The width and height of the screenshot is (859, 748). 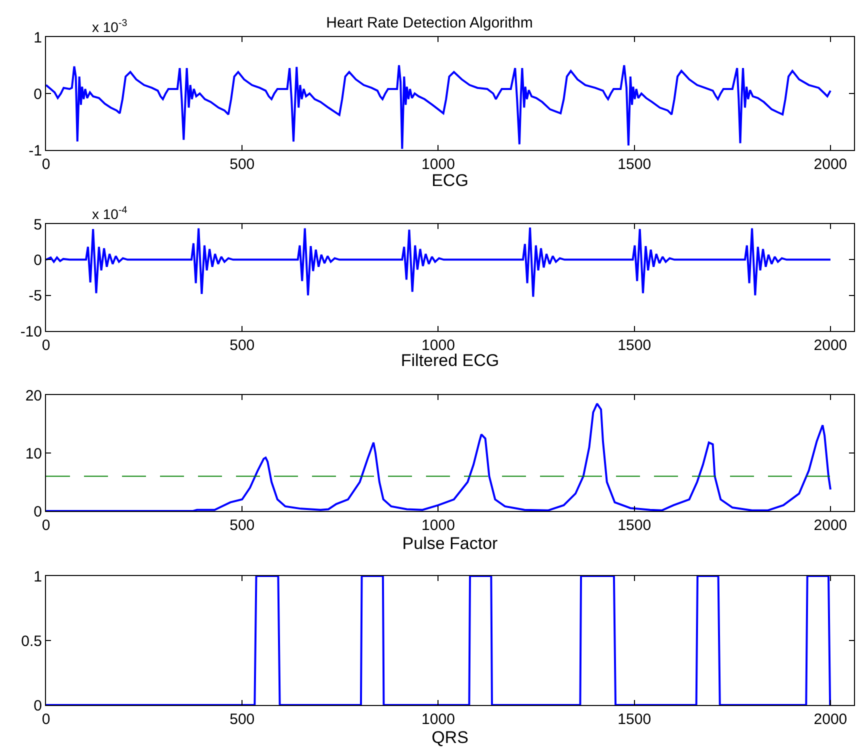 What do you see at coordinates (31, 641) in the screenshot?
I see `y-tick-label: 0.5` at bounding box center [31, 641].